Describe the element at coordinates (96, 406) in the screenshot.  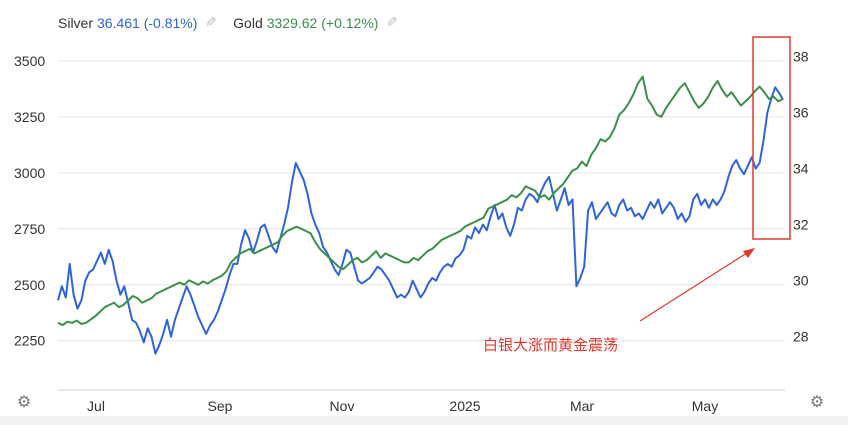
I see `x-tick-label: Jul` at that location.